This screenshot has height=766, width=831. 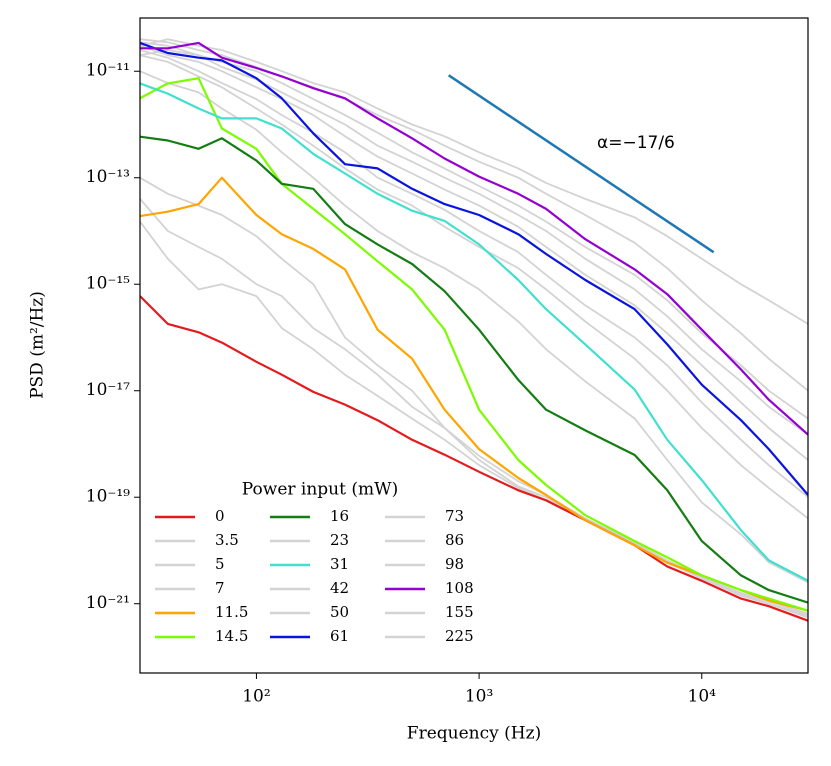 I want to click on annotation: α=−17/6, so click(x=636, y=143).